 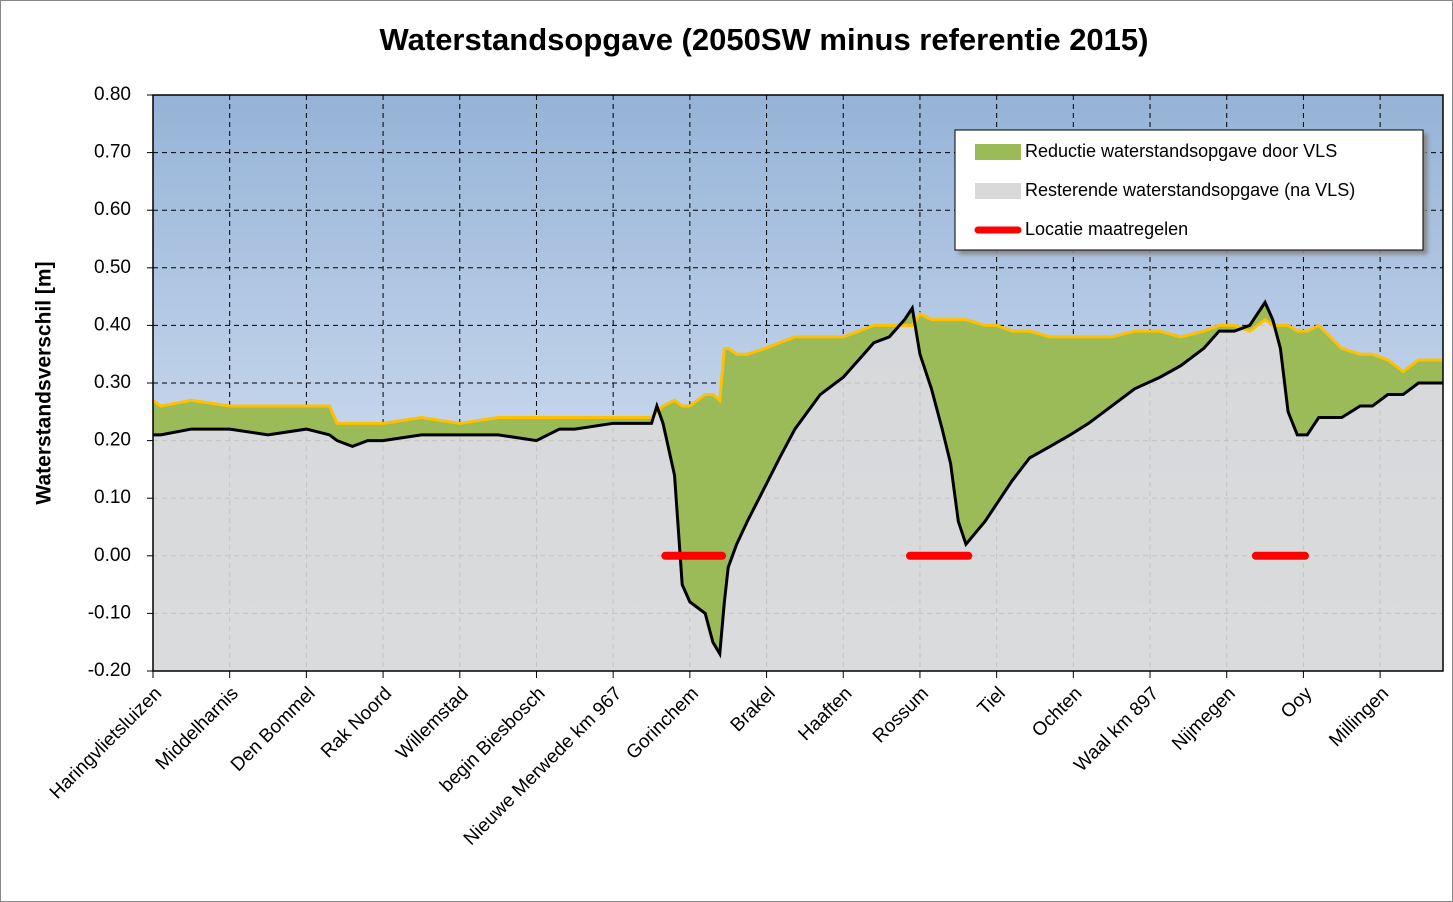 What do you see at coordinates (112, 440) in the screenshot?
I see `y-tick-label: 0.20` at bounding box center [112, 440].